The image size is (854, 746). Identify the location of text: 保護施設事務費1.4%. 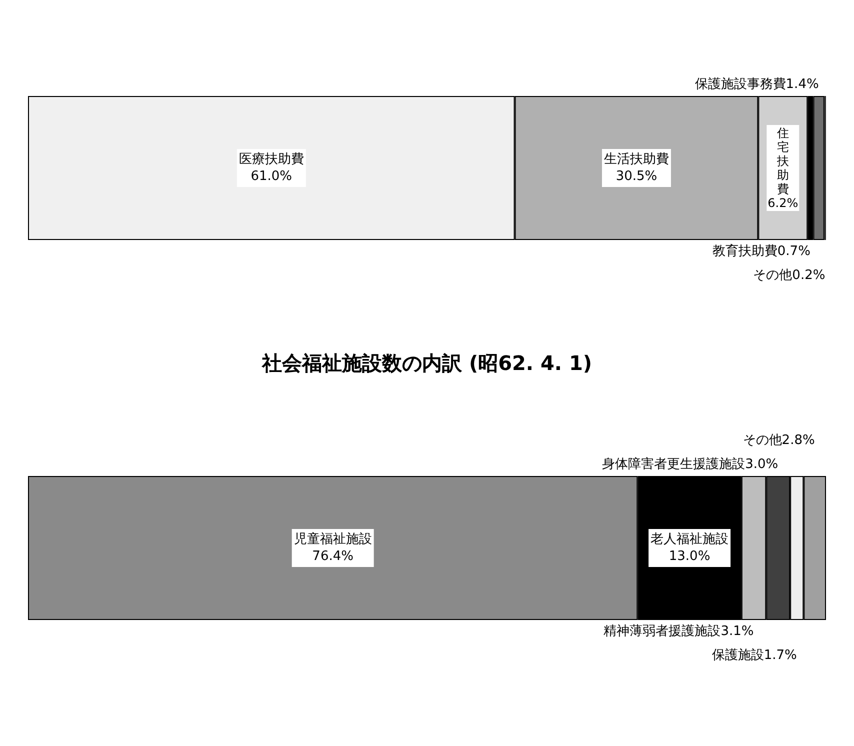
(756, 84).